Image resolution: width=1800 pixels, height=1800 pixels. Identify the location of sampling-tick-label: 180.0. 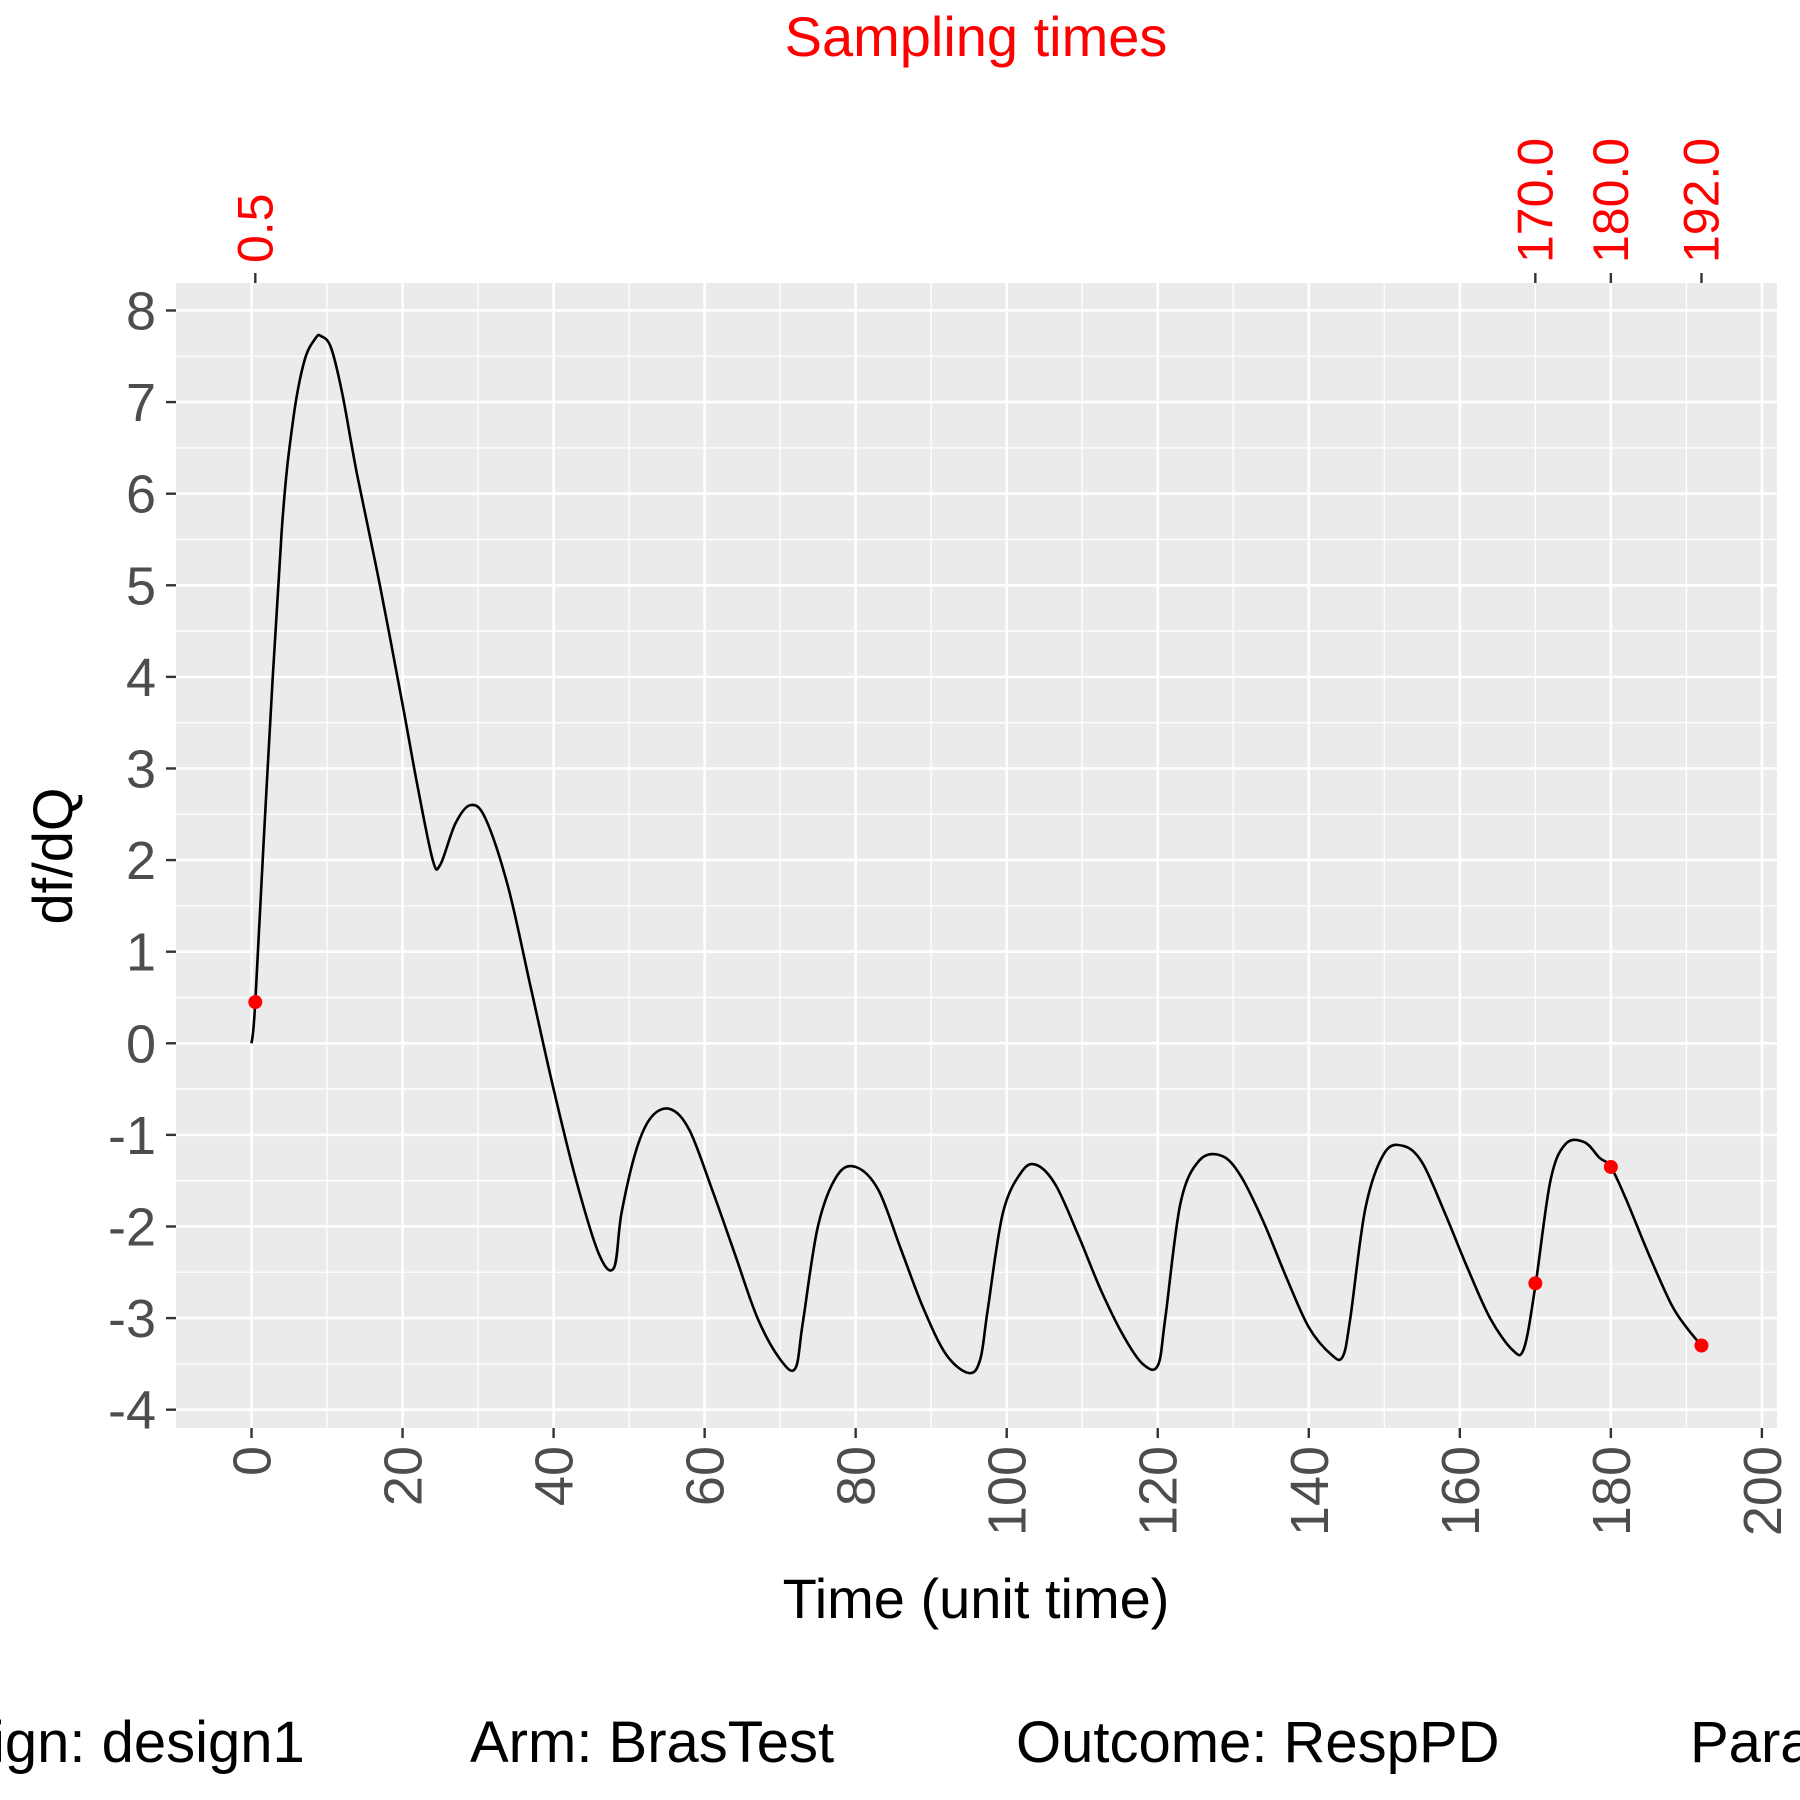
(1611, 200).